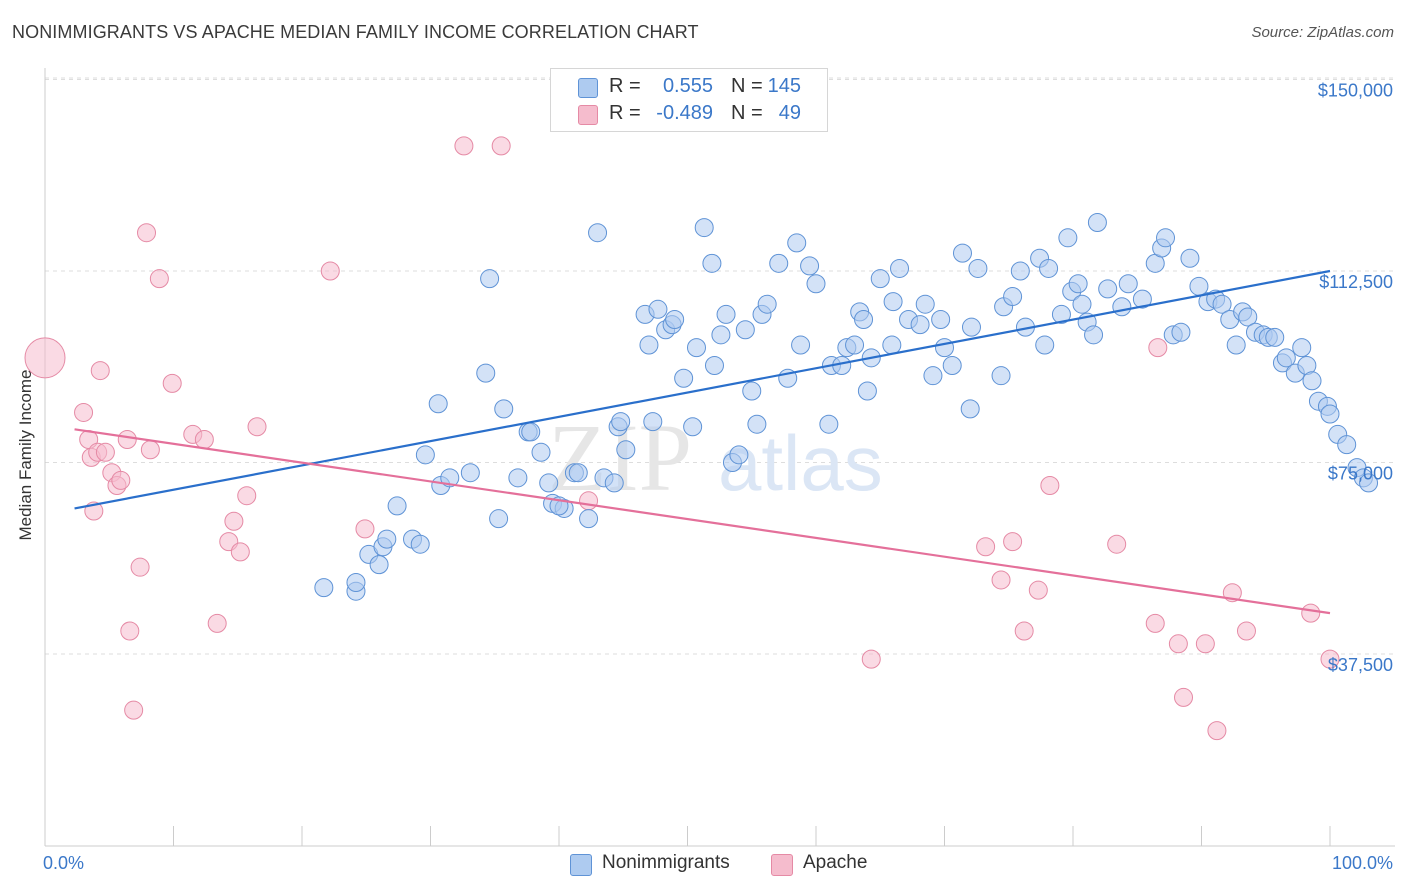  I want to click on legend-n-value: 145, so click(784, 86).